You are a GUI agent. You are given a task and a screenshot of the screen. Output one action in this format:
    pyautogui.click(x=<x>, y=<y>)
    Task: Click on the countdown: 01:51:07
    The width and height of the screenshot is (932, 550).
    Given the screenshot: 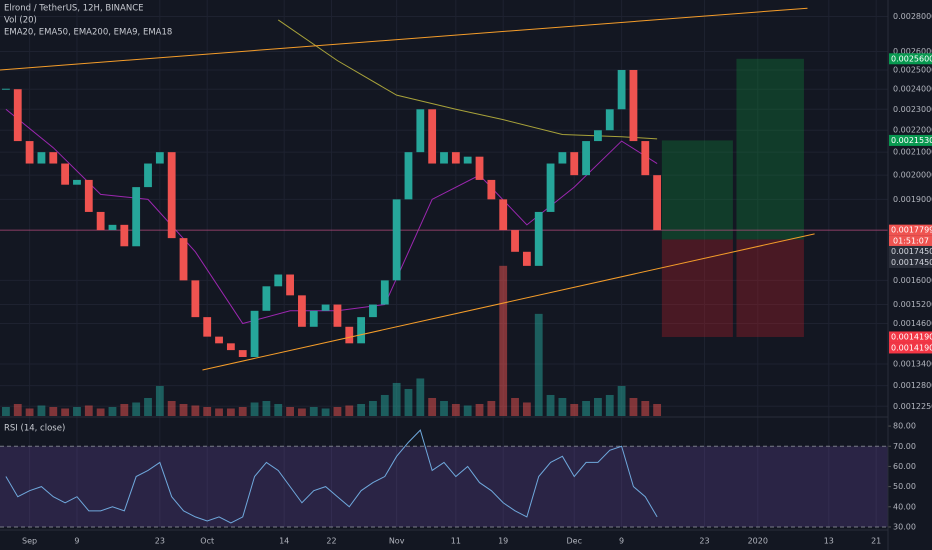 What is the action you would take?
    pyautogui.click(x=911, y=241)
    